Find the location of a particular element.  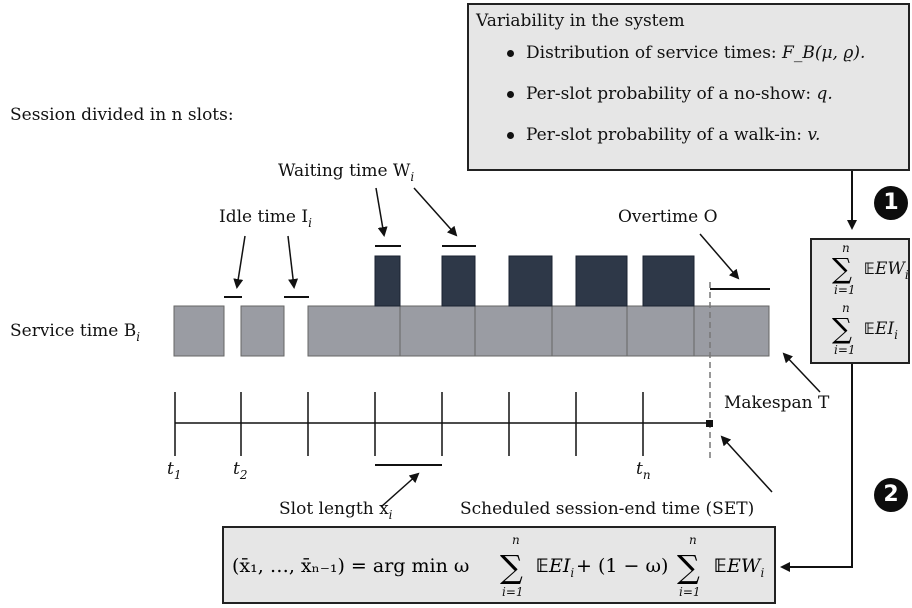

timeline is located at coordinates (442, 424).